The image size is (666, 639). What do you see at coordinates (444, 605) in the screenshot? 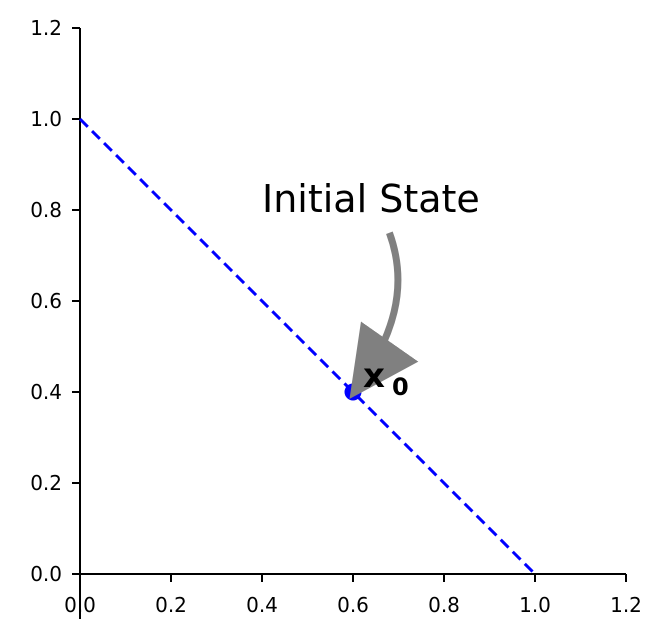
I see `x-tick-label: 0.8` at bounding box center [444, 605].